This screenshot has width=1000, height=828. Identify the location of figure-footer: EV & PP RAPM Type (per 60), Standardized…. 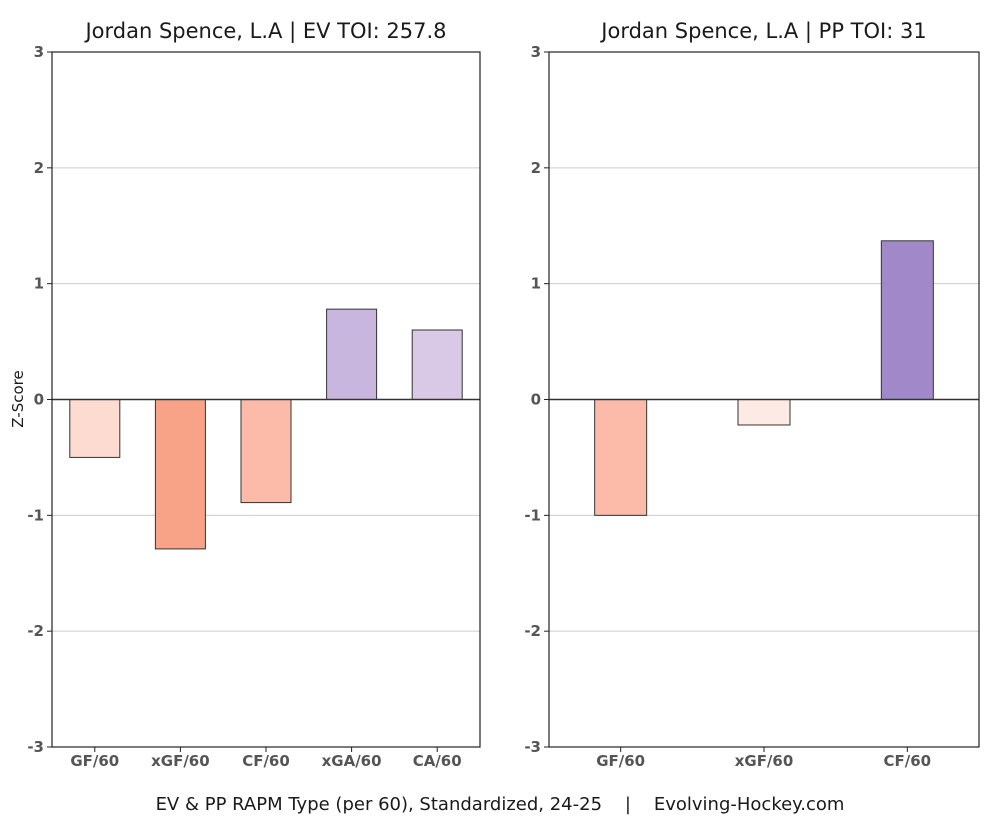
(500, 804).